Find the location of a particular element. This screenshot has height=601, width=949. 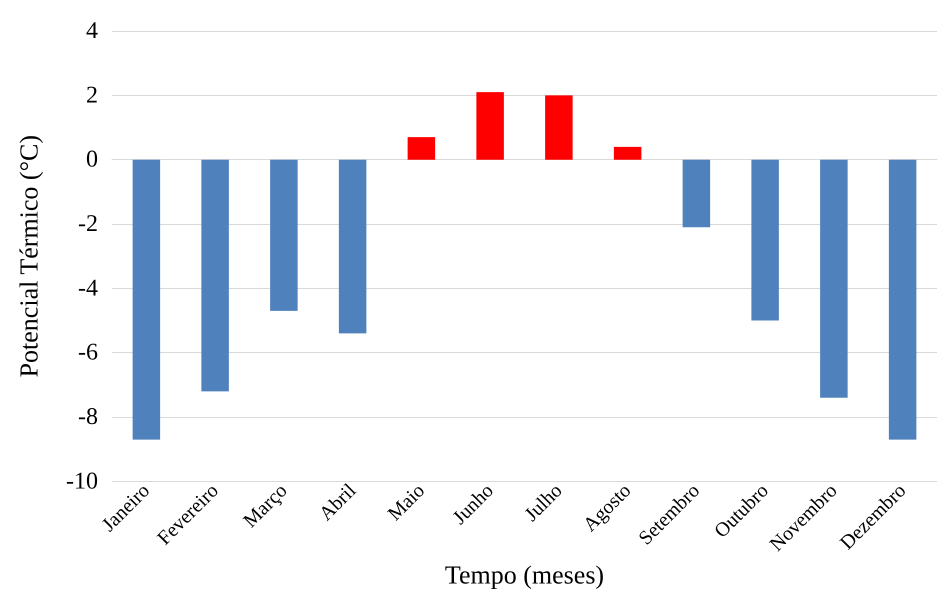

y-tick-label: 0 is located at coordinates (92, 159).